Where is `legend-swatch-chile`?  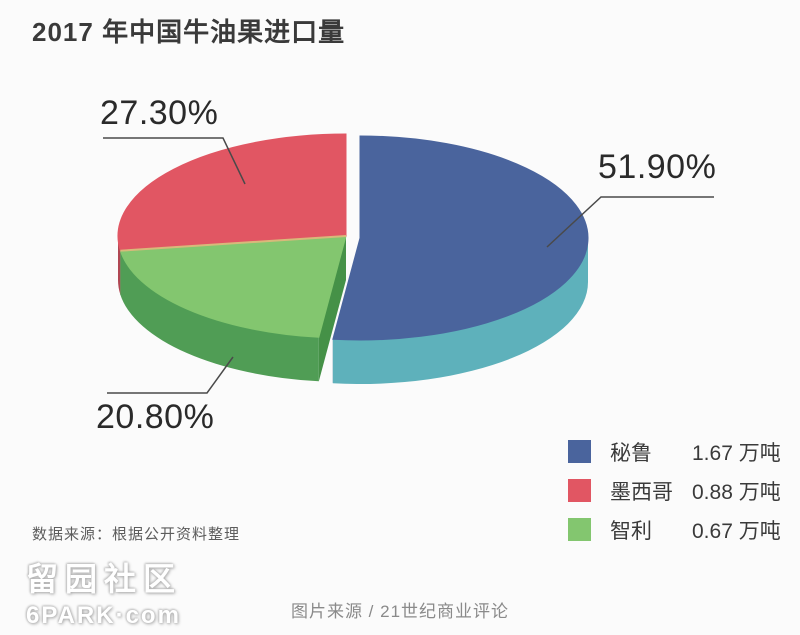 legend-swatch-chile is located at coordinates (579, 529).